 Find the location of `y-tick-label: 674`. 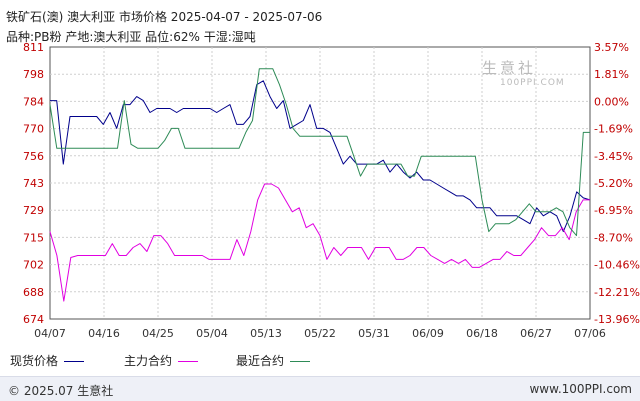

y-tick-label: 674 is located at coordinates (33, 319).